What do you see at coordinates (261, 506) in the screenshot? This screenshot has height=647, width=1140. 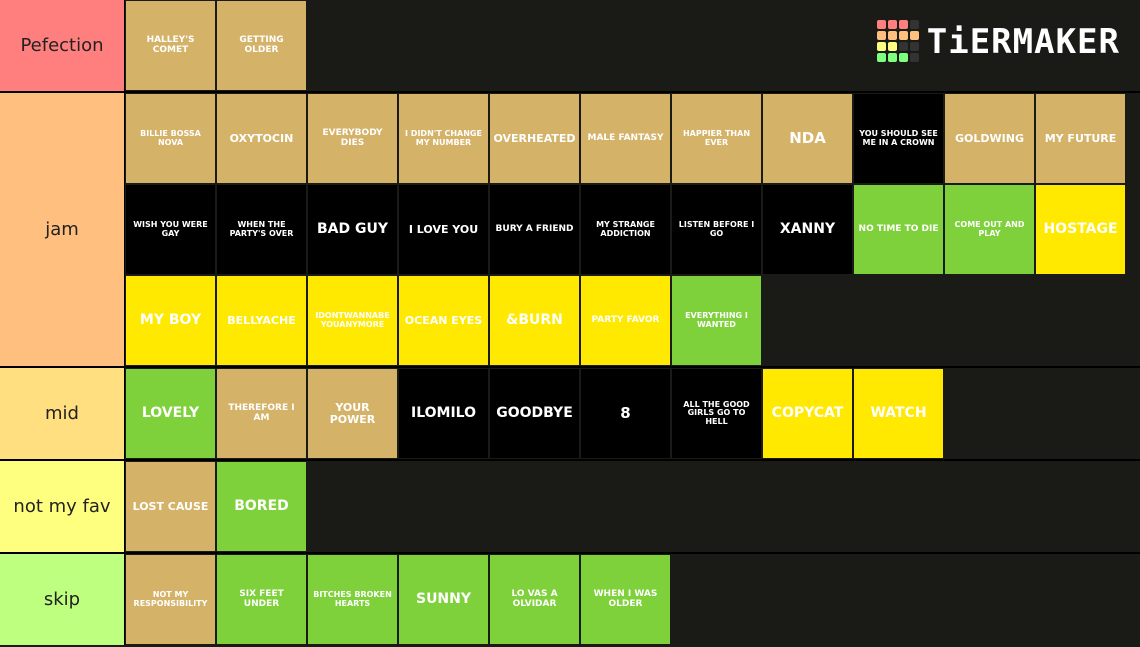 I see `tier-item: BORED` at bounding box center [261, 506].